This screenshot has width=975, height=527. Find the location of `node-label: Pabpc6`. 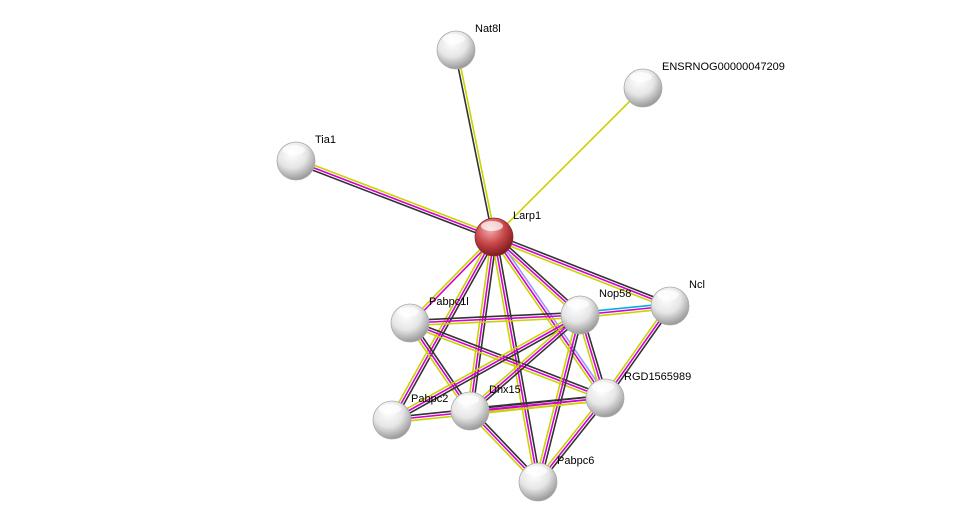

node-label: Pabpc6 is located at coordinates (575, 461).